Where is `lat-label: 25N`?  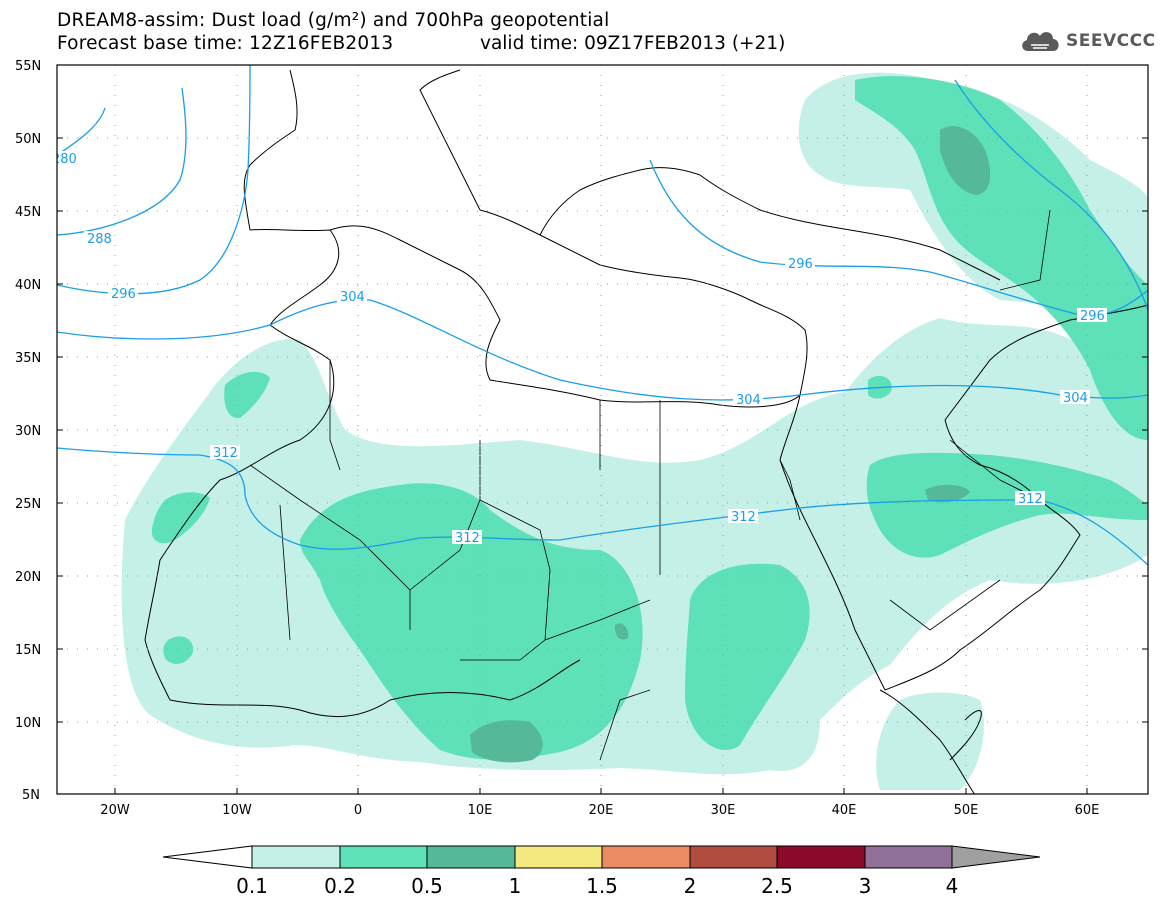 lat-label: 25N is located at coordinates (28, 504).